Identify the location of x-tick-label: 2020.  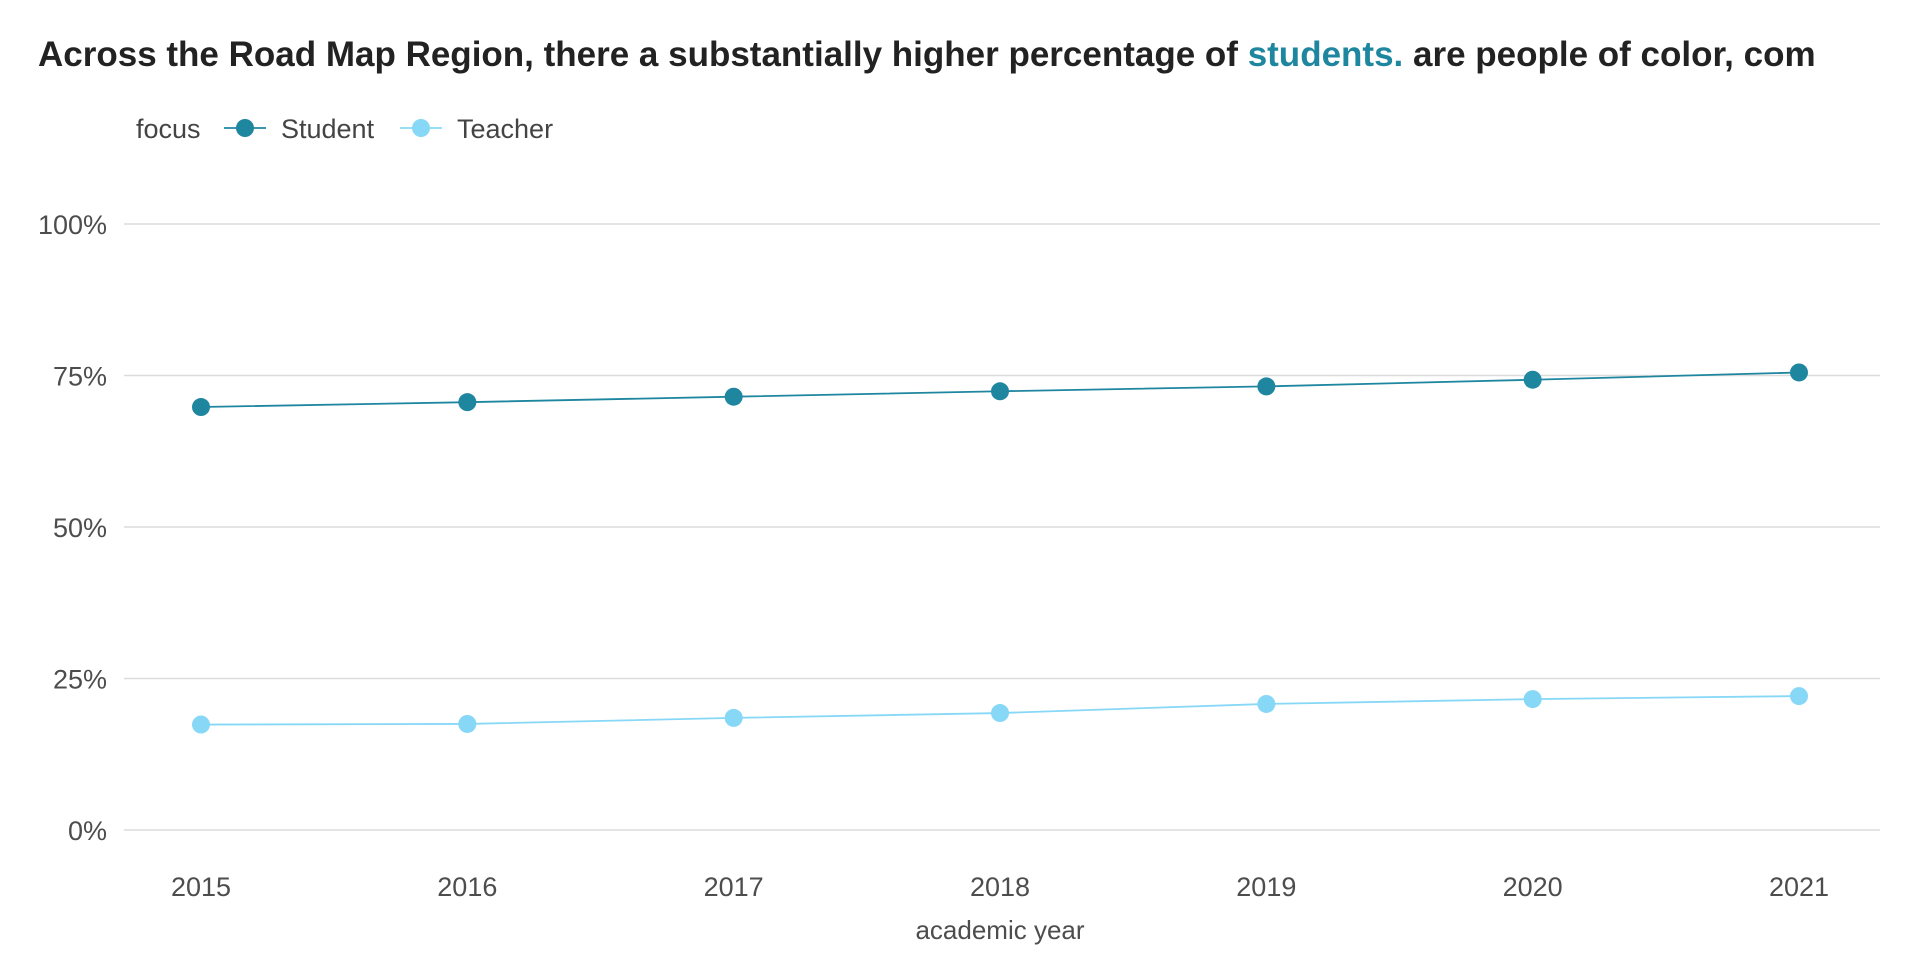
(1533, 887).